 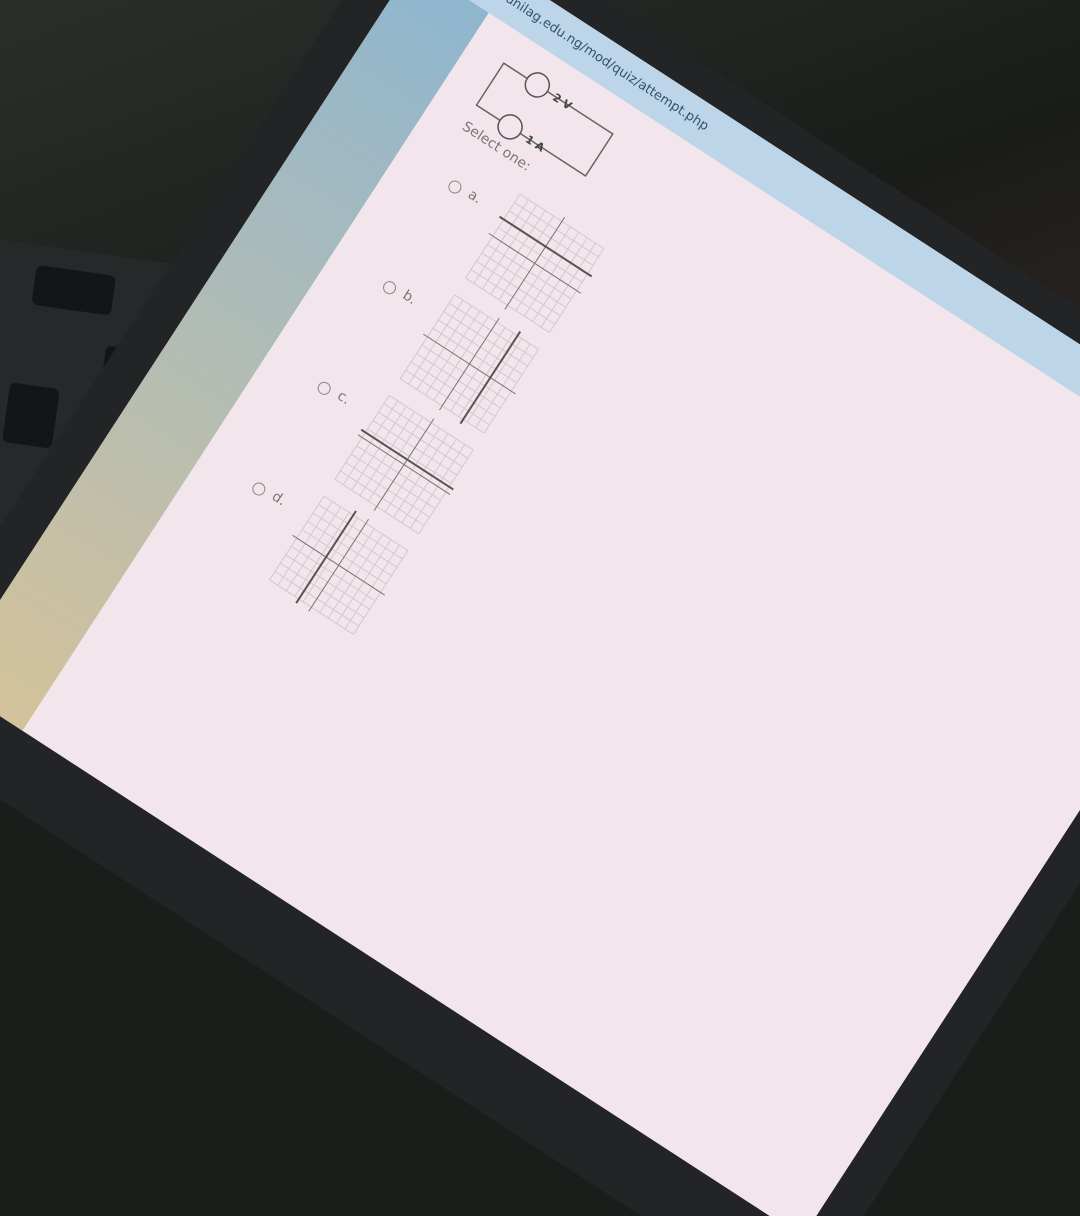 I want to click on circuit-label: 2 V, so click(x=562, y=102).